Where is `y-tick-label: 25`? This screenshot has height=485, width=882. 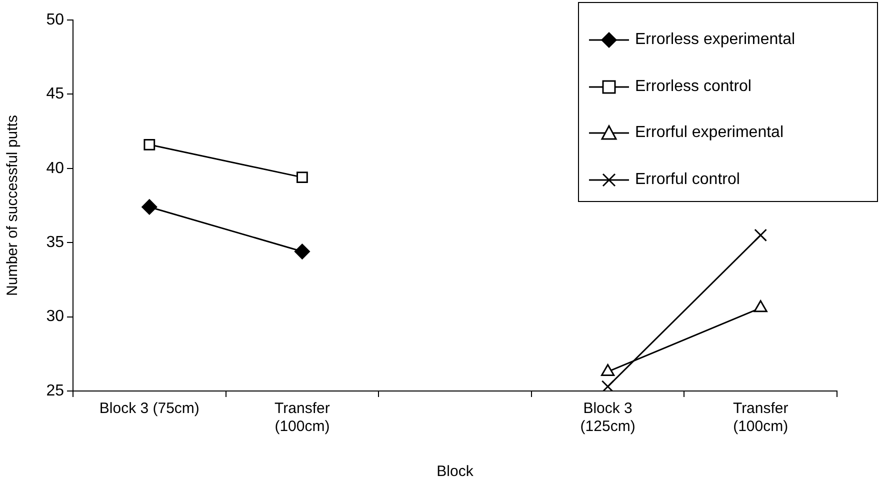 y-tick-label: 25 is located at coordinates (55, 391).